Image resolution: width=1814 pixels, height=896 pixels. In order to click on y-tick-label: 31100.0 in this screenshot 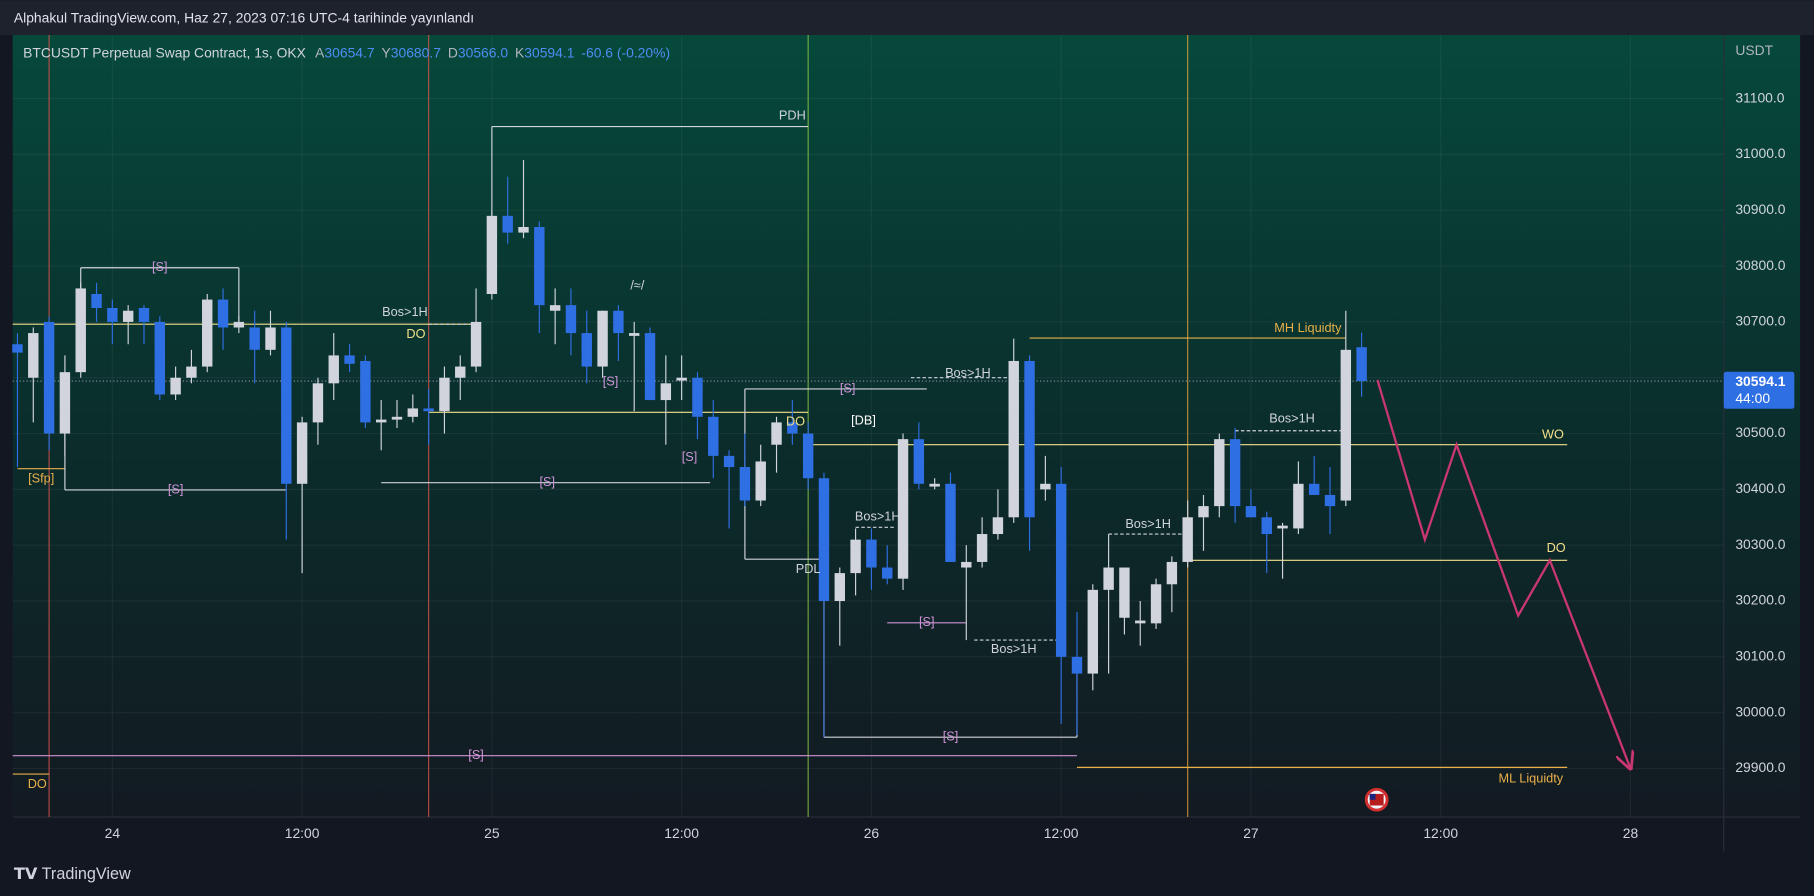, I will do `click(1759, 97)`.